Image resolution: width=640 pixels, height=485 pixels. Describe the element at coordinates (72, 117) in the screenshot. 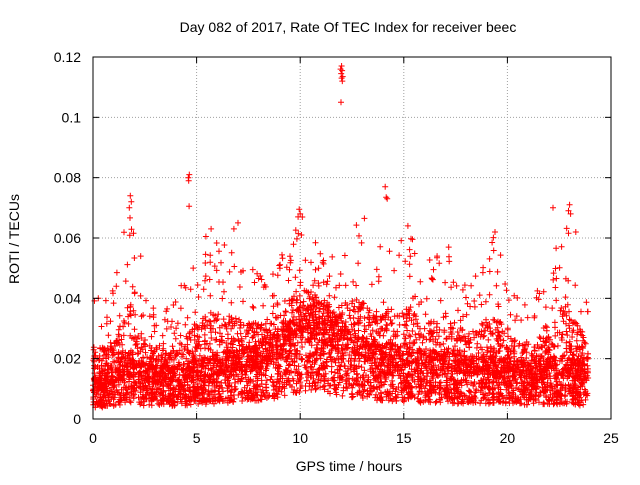

I see `y-tick-label: 0.1` at that location.